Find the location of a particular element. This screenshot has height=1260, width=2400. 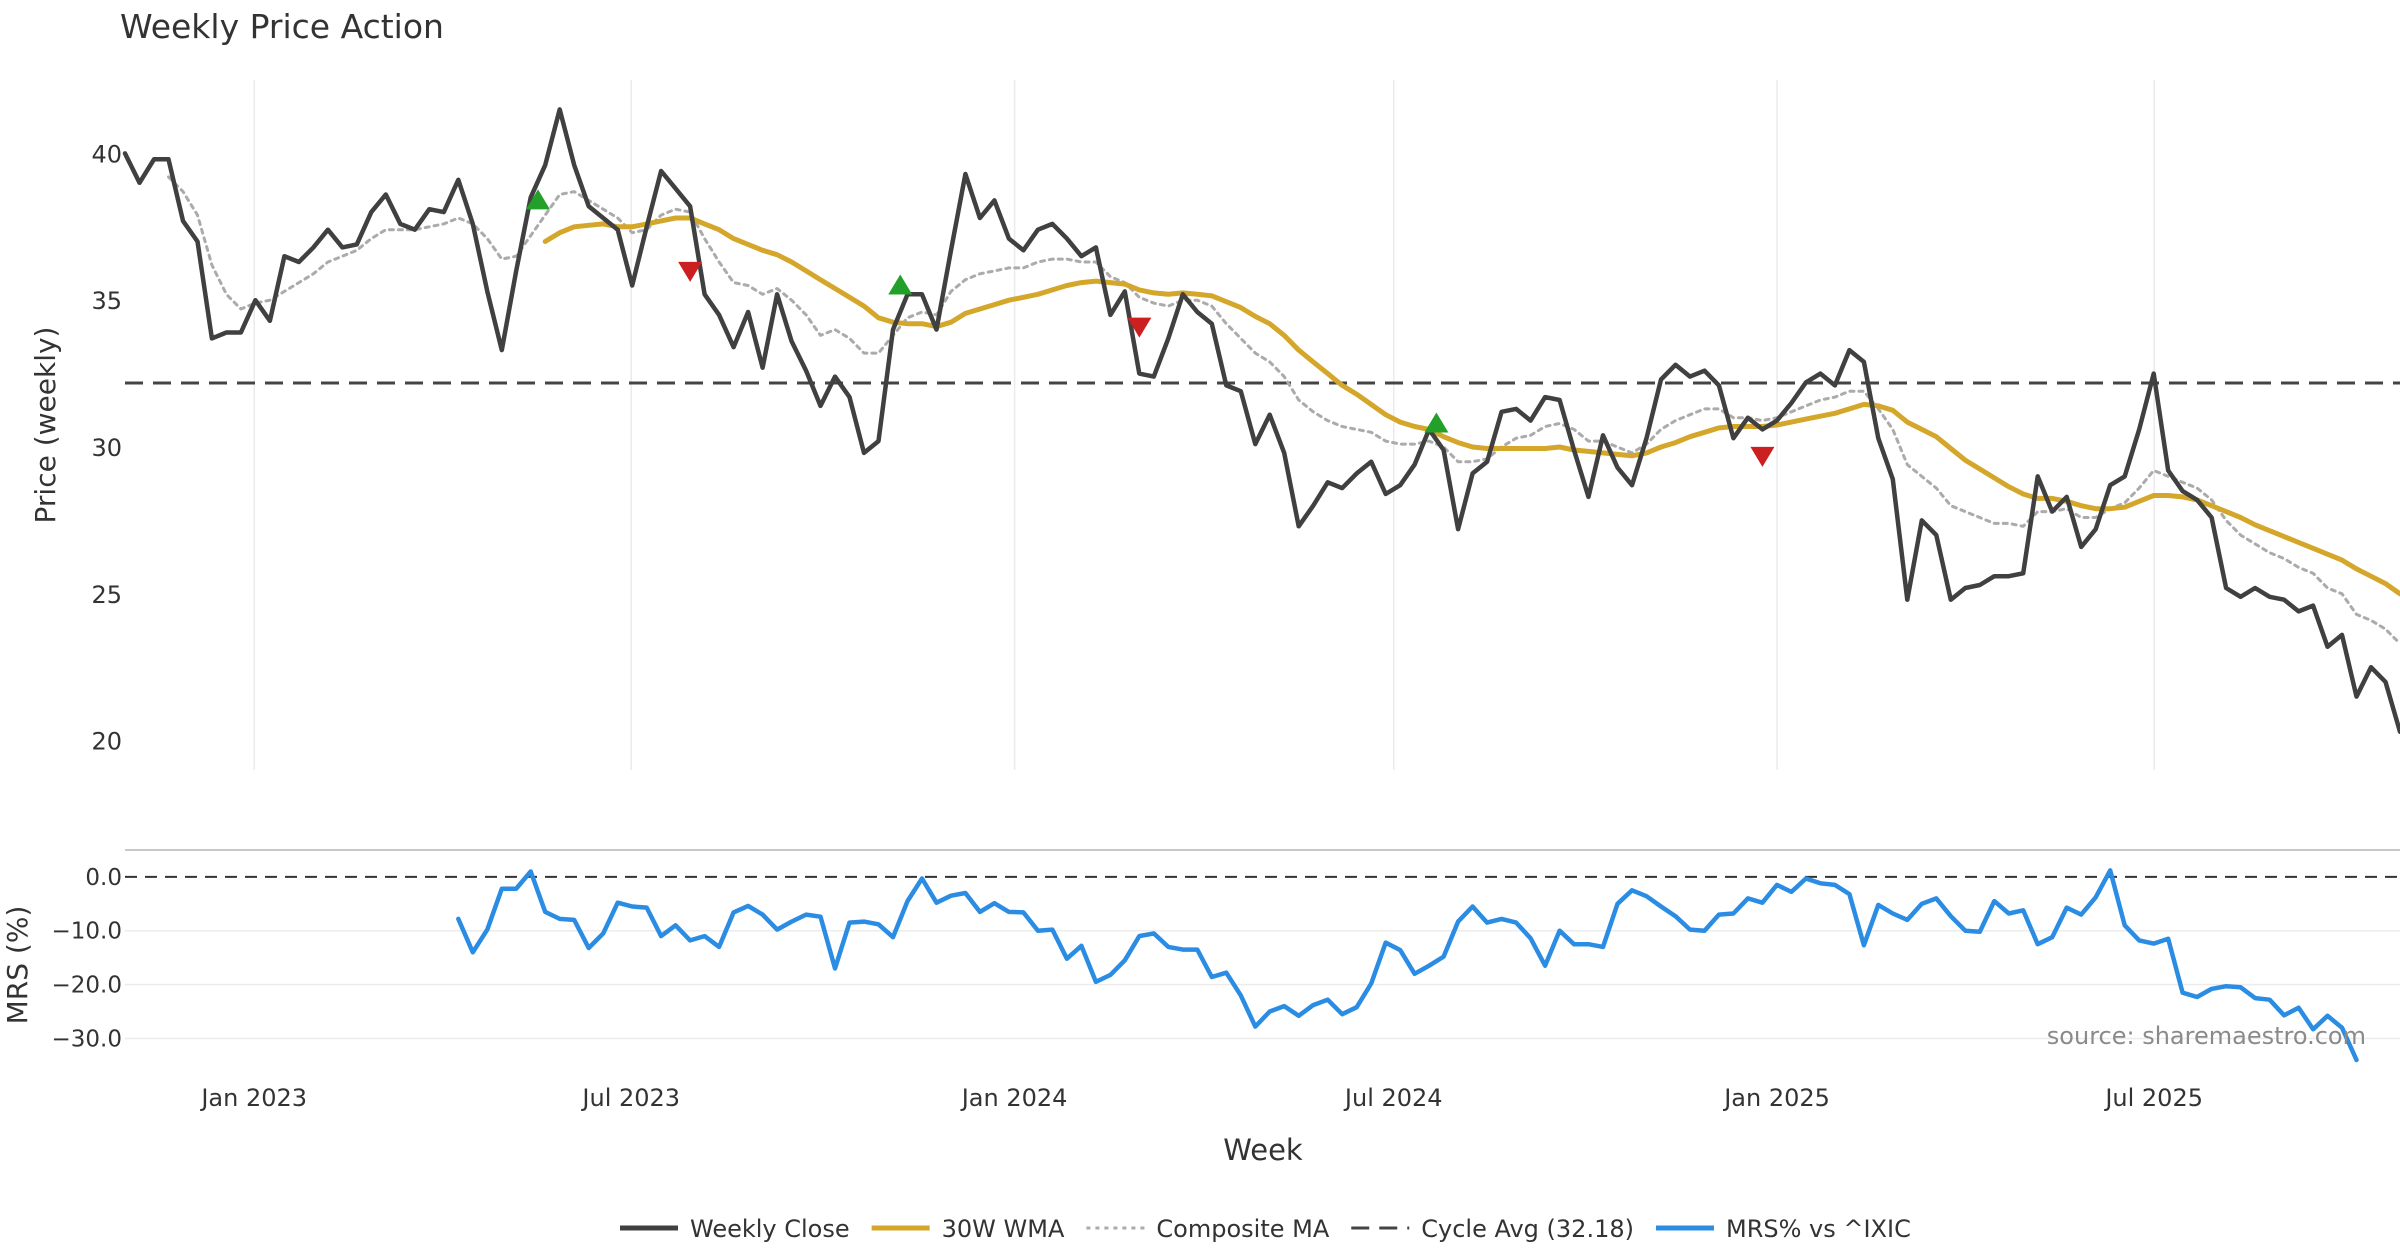

price-y-axis-label: Price (weekly) is located at coordinates (45, 425).